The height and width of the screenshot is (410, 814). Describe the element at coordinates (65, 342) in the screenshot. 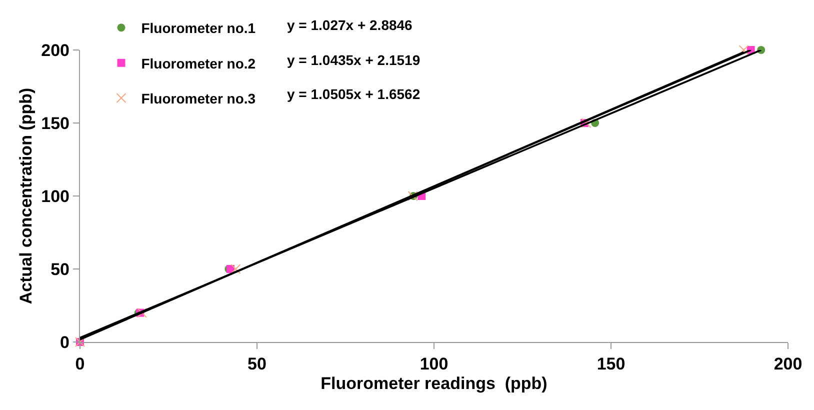

I see `y-tick-label: 0` at that location.